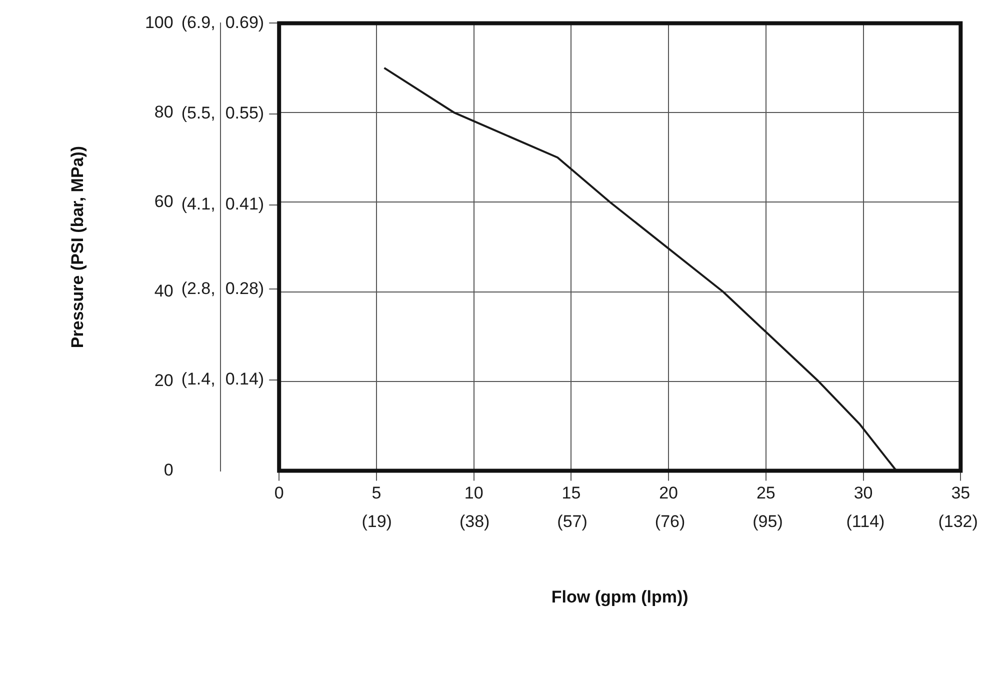 The width and height of the screenshot is (991, 679). Describe the element at coordinates (77, 247) in the screenshot. I see `y-axis-title: Pressure (PSI (bar, MPa))` at that location.